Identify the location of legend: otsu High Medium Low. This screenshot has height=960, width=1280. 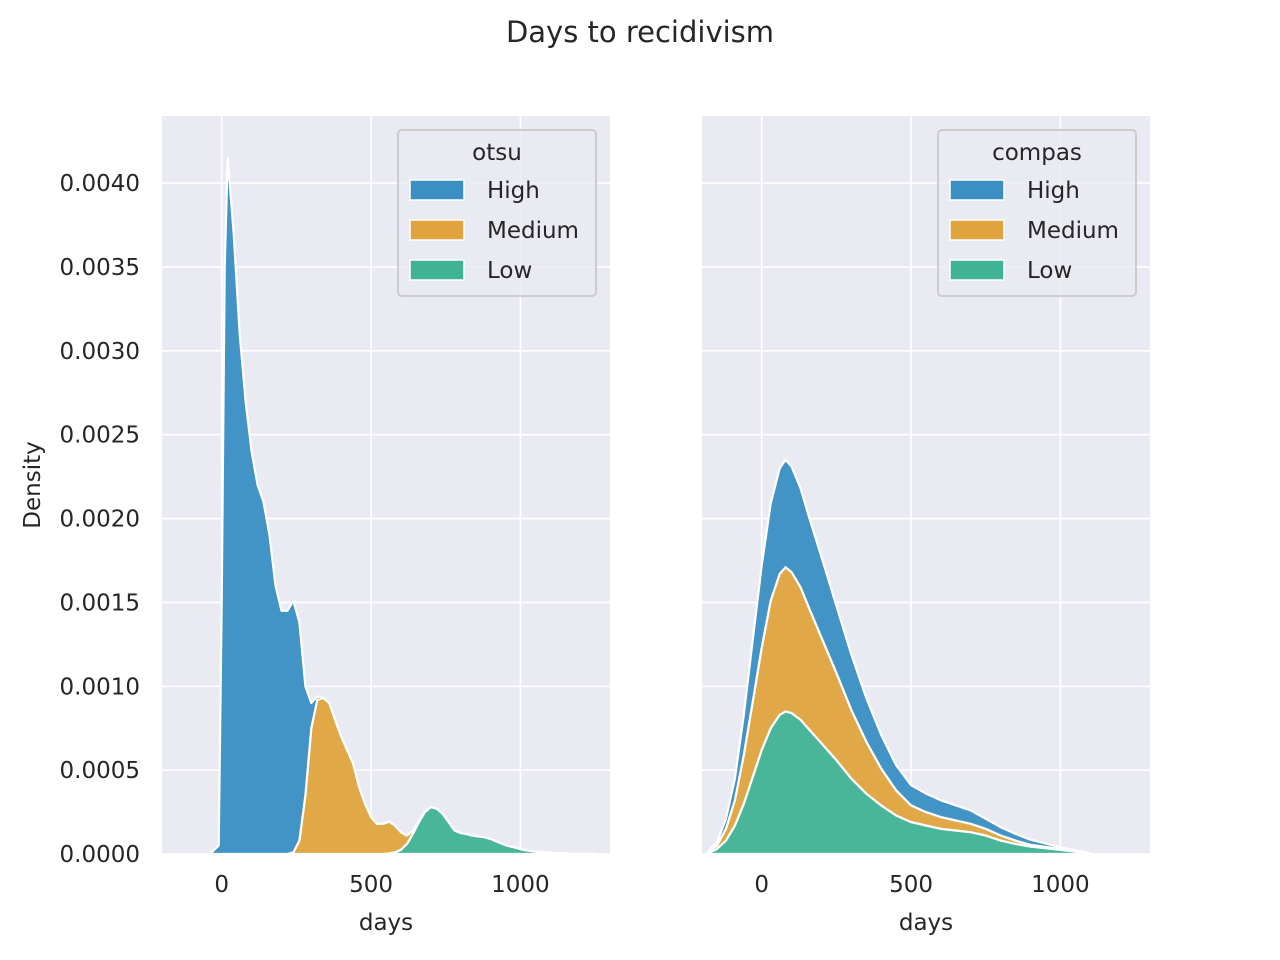
(497, 213).